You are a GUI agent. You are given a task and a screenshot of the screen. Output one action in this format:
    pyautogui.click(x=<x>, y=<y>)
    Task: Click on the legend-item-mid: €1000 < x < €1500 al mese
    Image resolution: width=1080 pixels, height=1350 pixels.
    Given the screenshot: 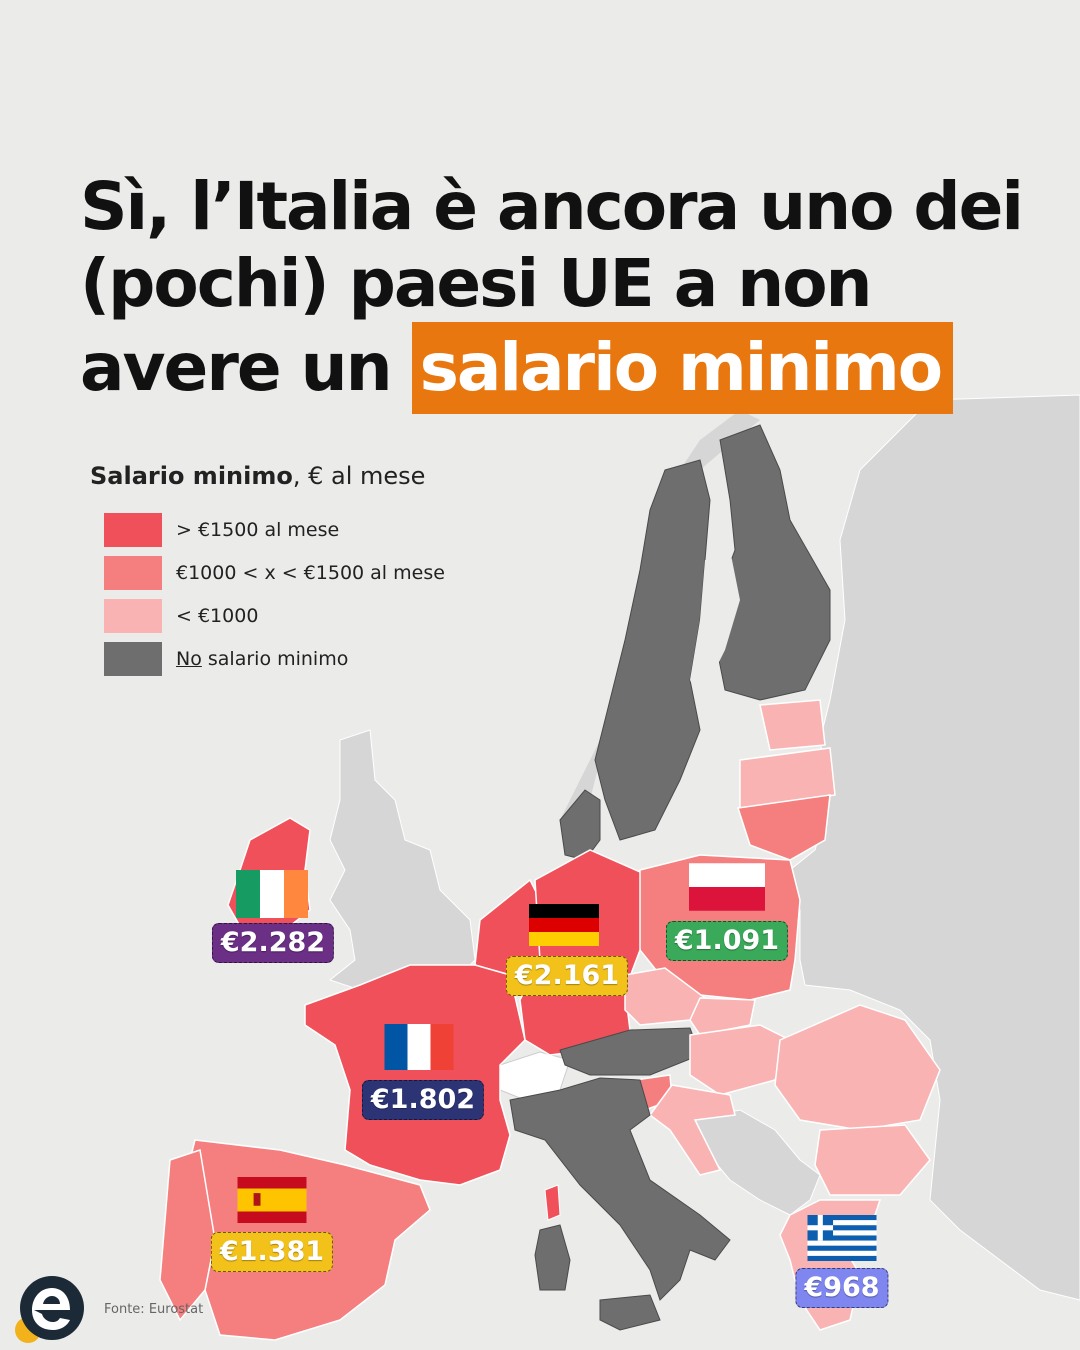 What is the action you would take?
    pyautogui.click(x=267, y=572)
    